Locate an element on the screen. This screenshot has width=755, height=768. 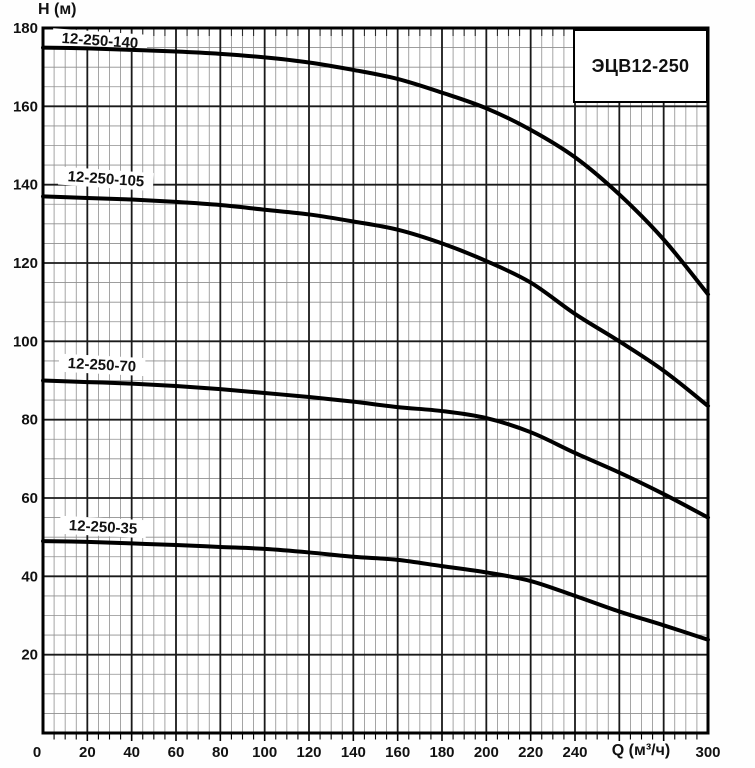
curve-label-12-250-70: 12-250-70 is located at coordinates (101, 365).